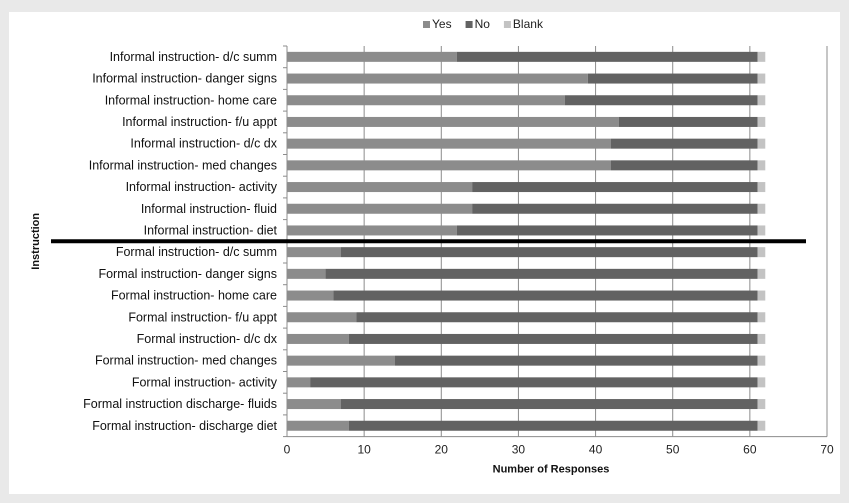 The image size is (849, 503). What do you see at coordinates (761, 56) in the screenshot?
I see `bar-blank-informal-instruction-d-c-summ` at bounding box center [761, 56].